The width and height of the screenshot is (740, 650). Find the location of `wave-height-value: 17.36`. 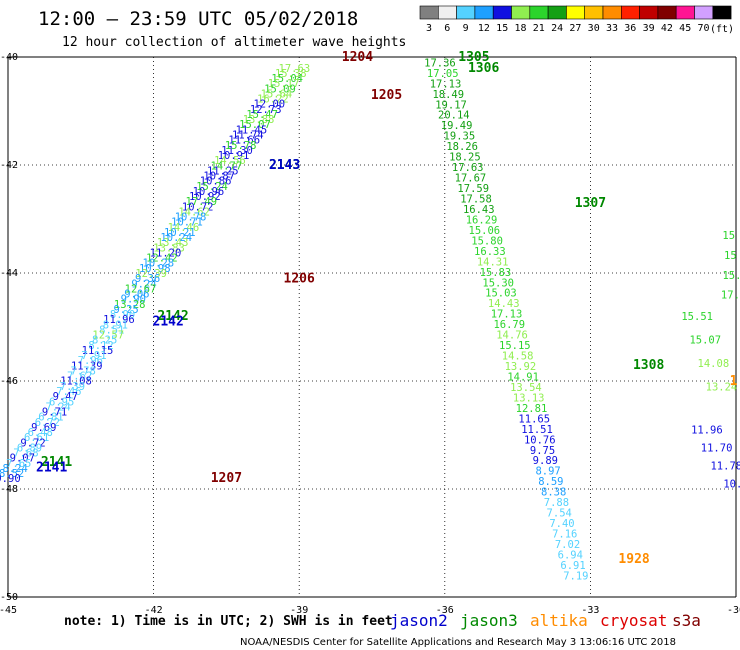

wave-height-value: 17.36 is located at coordinates (440, 63).